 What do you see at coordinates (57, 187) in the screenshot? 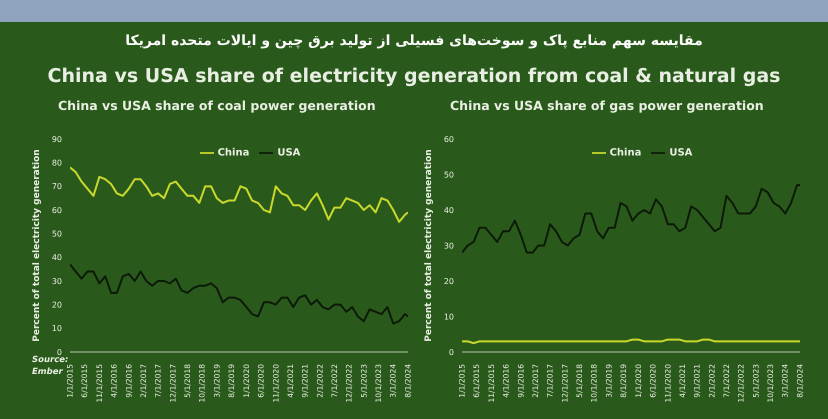
I see `y-tick-label: 70` at bounding box center [57, 187].